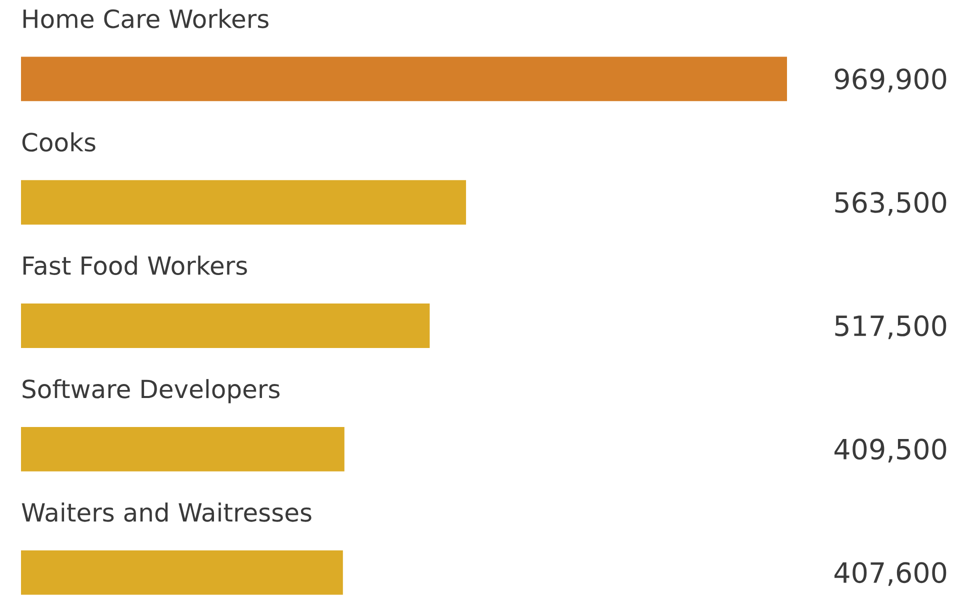 Image resolution: width=971 pixels, height=596 pixels. What do you see at coordinates (890, 80) in the screenshot?
I see `data-label: 969,900` at bounding box center [890, 80].